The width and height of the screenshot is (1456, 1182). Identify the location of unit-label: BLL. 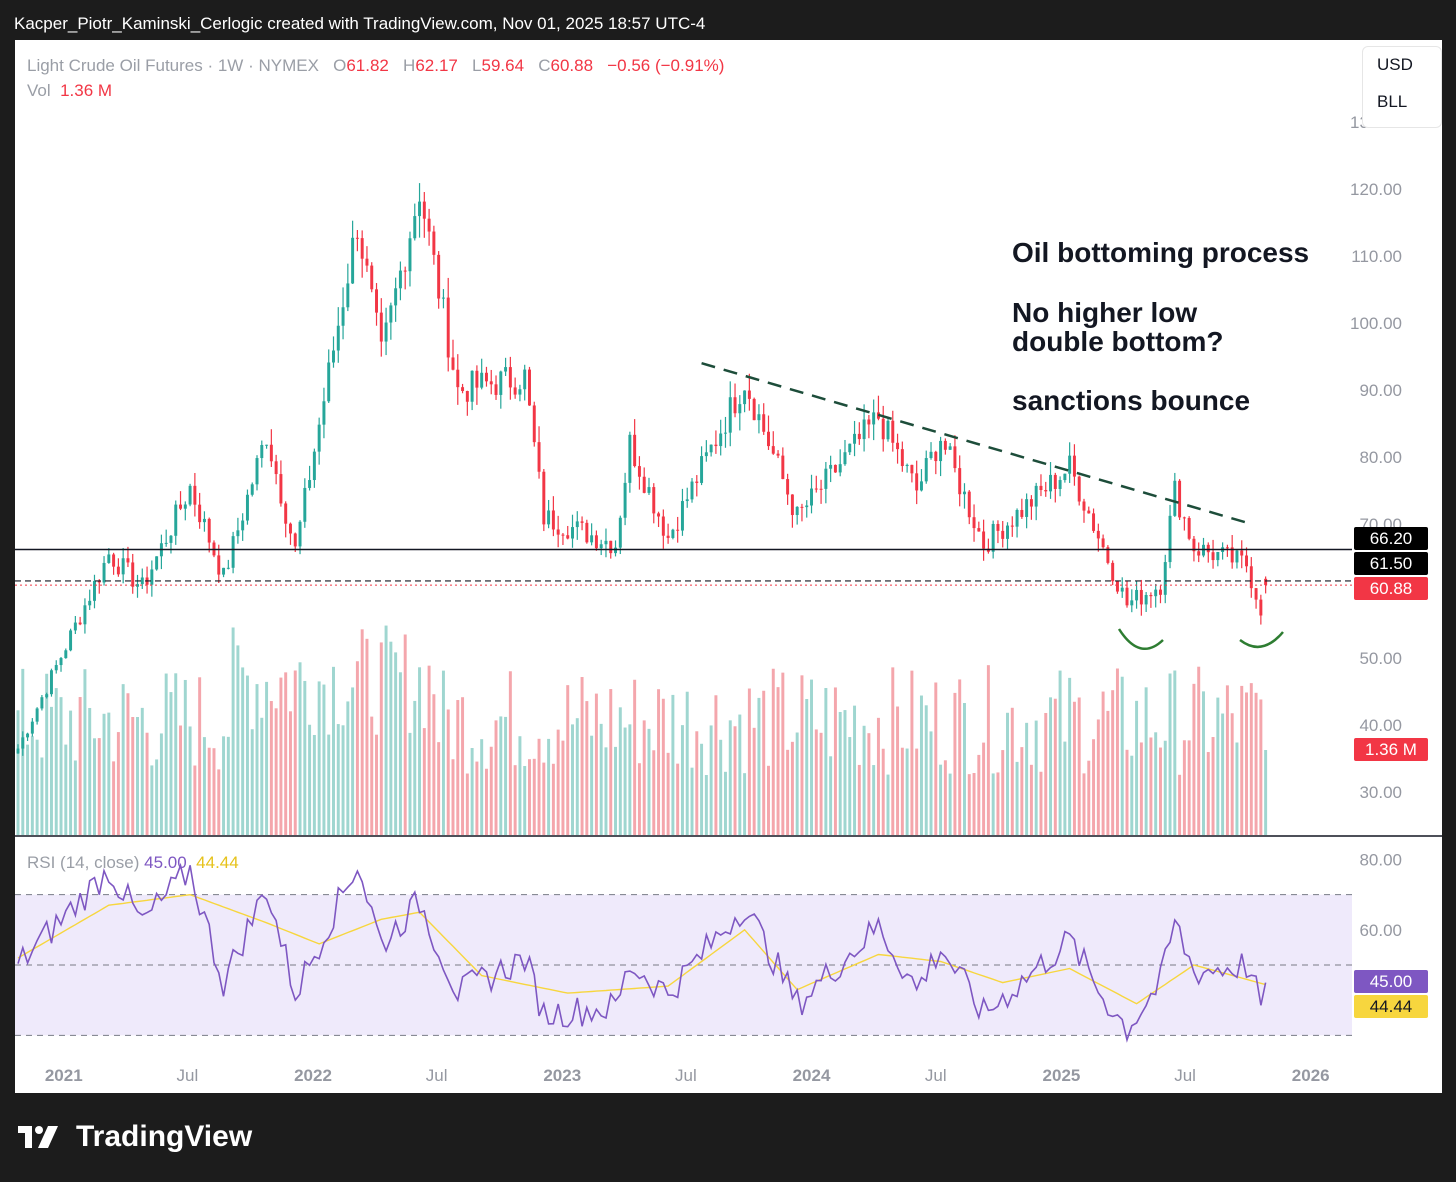
(1392, 101).